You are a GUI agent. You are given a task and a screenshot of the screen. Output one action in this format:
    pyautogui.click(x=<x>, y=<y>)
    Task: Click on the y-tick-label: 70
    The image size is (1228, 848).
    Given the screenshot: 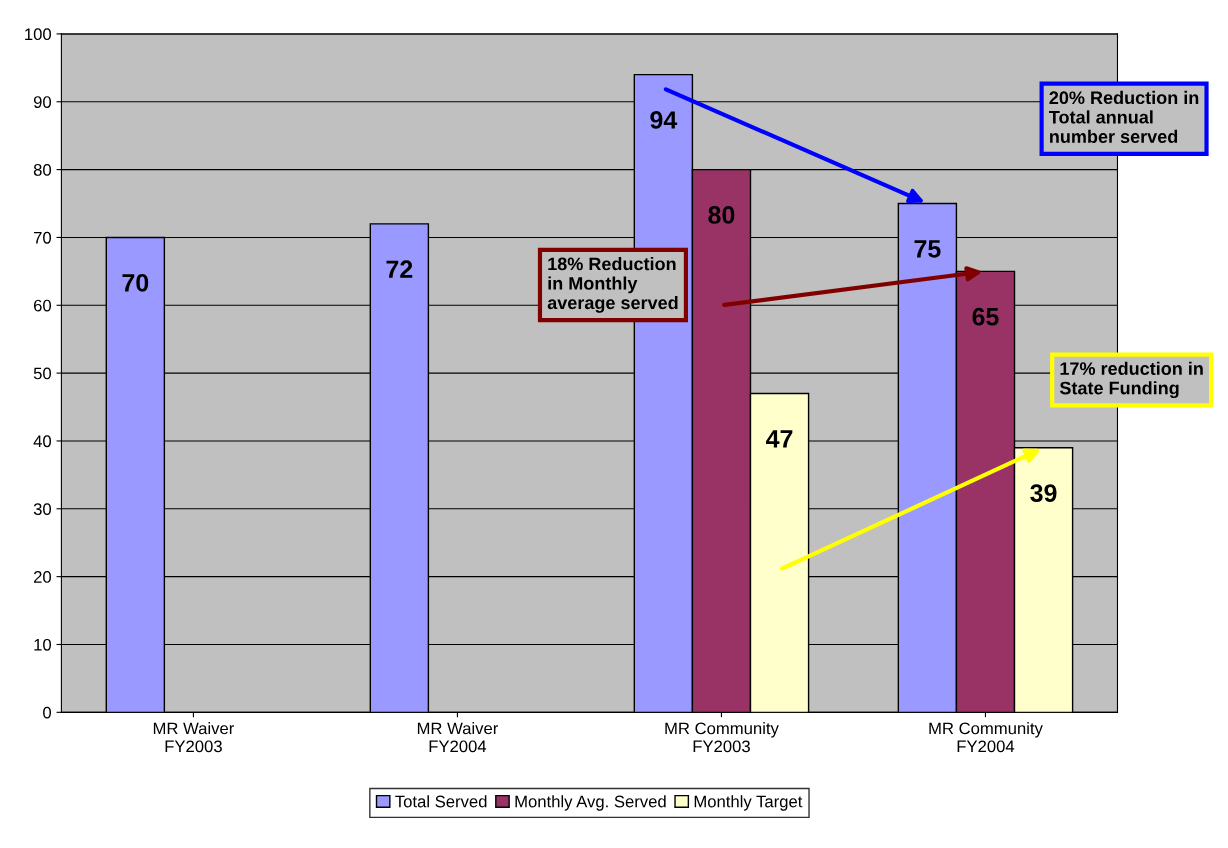 What is the action you would take?
    pyautogui.click(x=43, y=237)
    